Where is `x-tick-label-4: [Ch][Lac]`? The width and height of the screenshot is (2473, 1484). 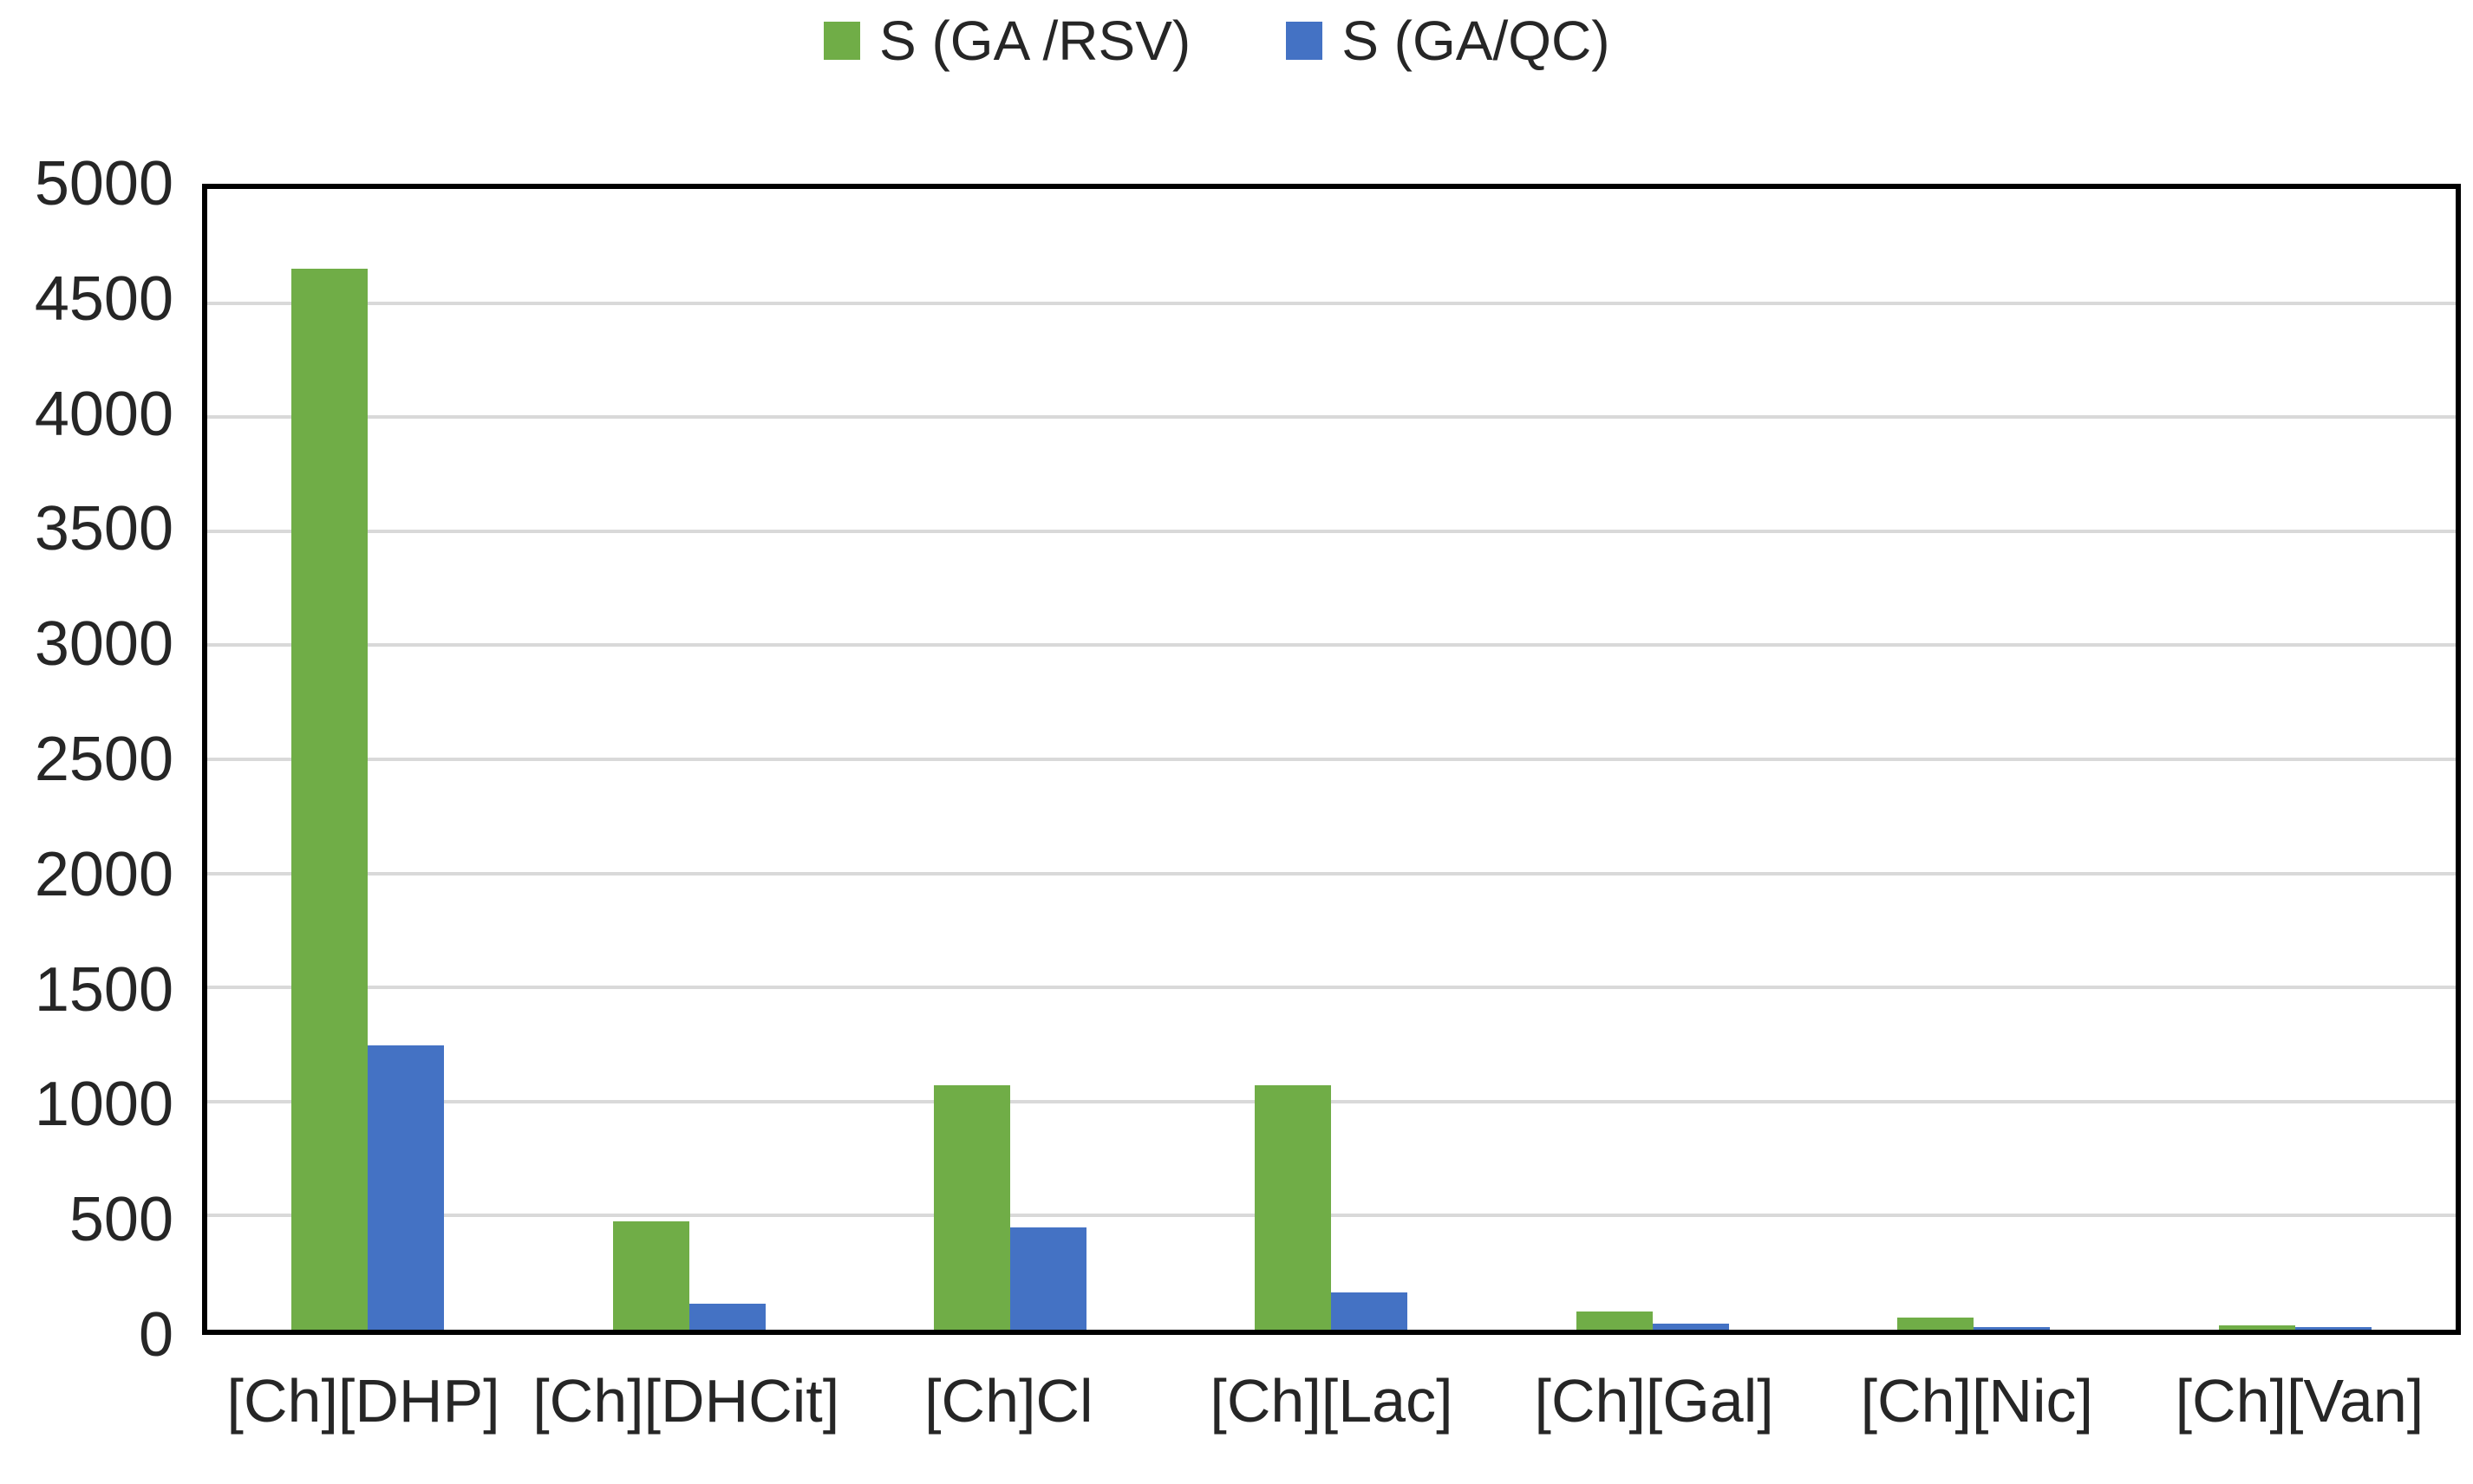 x-tick-label-4: [Ch][Lac] is located at coordinates (1331, 1401).